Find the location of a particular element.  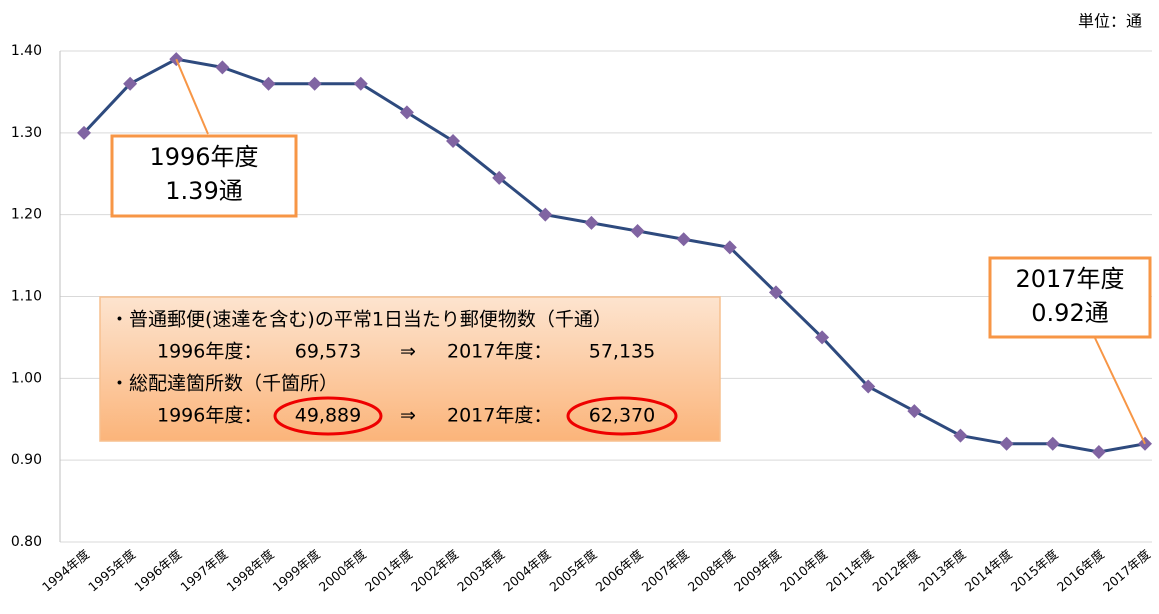

x-tick-label: 1999年度 is located at coordinates (297, 570).